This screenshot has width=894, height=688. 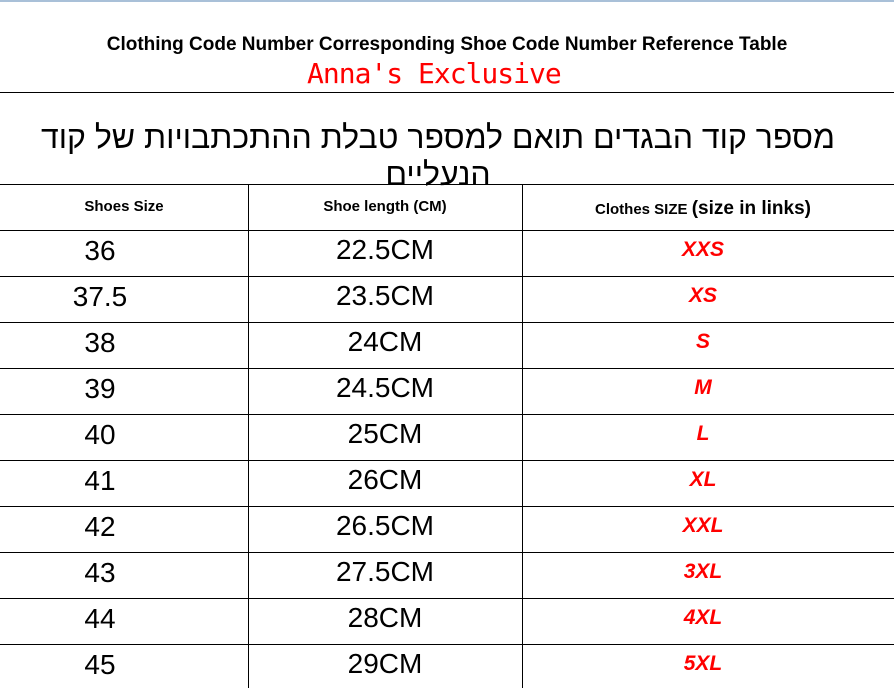 I want to click on shoe-length-cell: 27.5CM, so click(x=385, y=571).